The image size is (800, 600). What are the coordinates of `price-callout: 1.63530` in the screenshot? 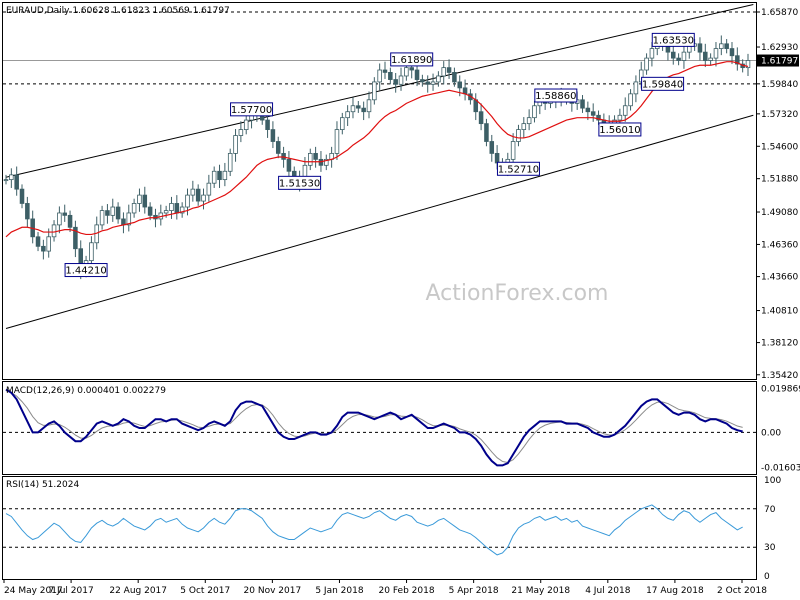 It's located at (673, 39).